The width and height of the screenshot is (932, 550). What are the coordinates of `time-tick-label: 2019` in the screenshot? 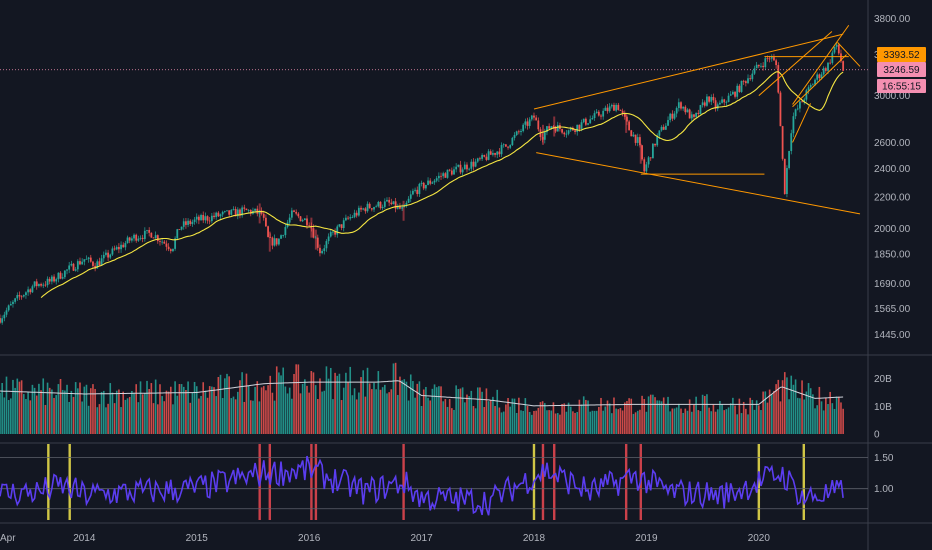 It's located at (646, 538).